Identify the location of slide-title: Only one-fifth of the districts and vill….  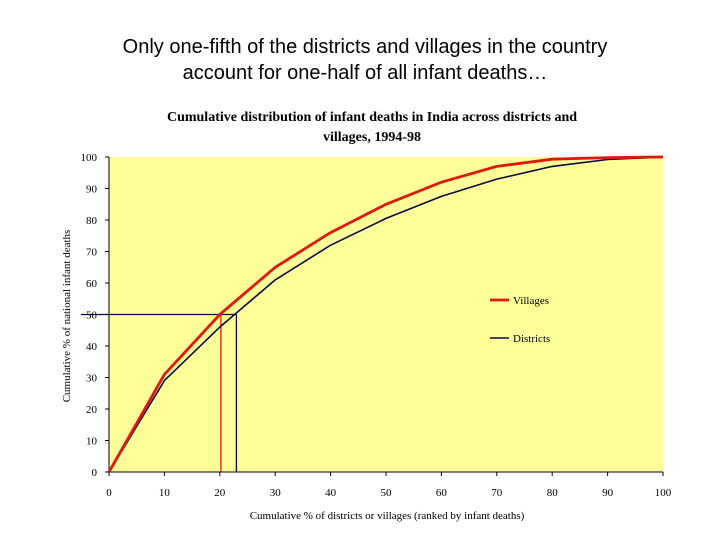
(365, 60).